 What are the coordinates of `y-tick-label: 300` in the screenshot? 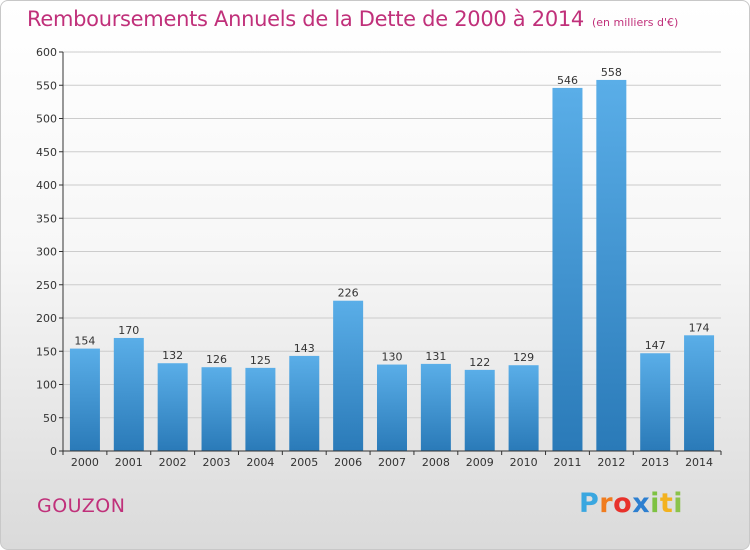 It's located at (46, 252).